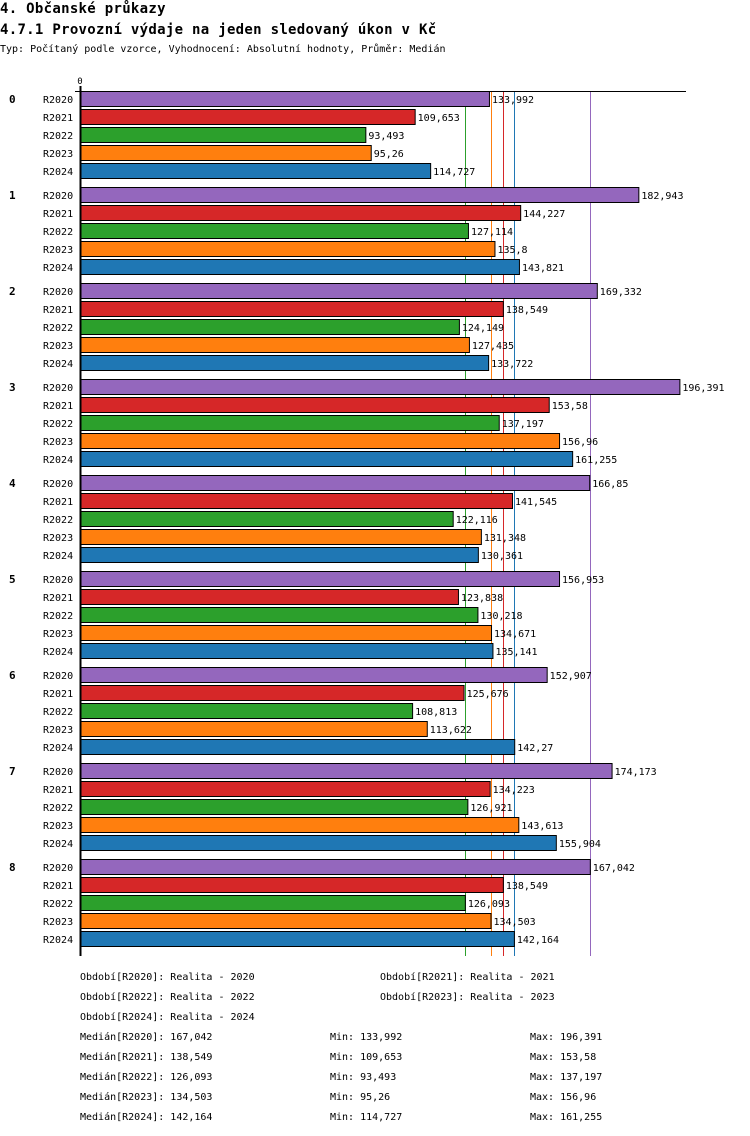 This screenshot has width=750, height=1136. What do you see at coordinates (596, 460) in the screenshot?
I see `data-label: 161,255` at bounding box center [596, 460].